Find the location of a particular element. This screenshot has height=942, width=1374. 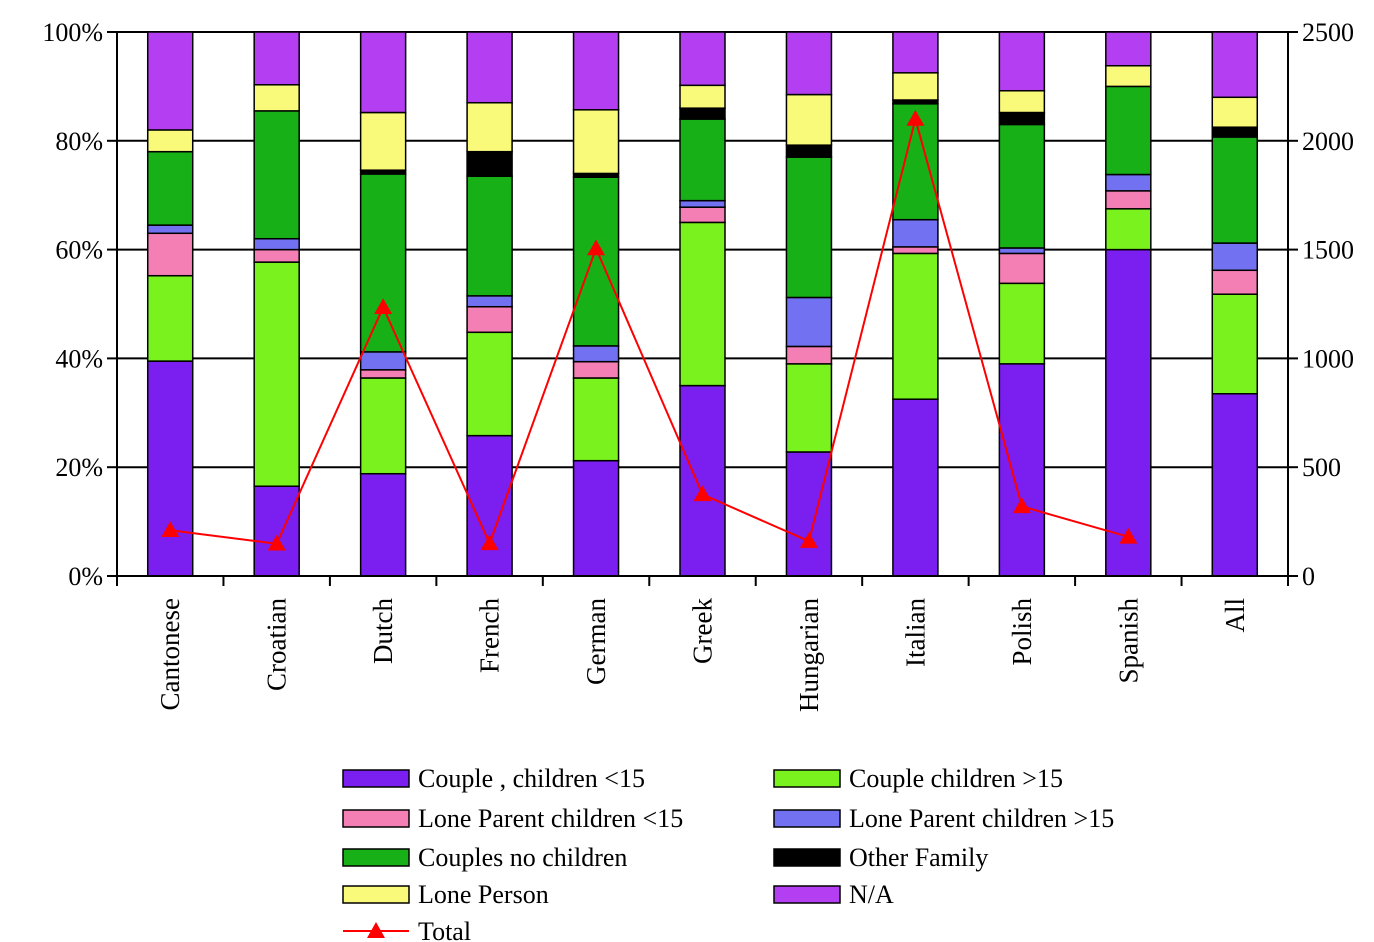

bar-segment-dutch-couples-no-children is located at coordinates (383, 263).